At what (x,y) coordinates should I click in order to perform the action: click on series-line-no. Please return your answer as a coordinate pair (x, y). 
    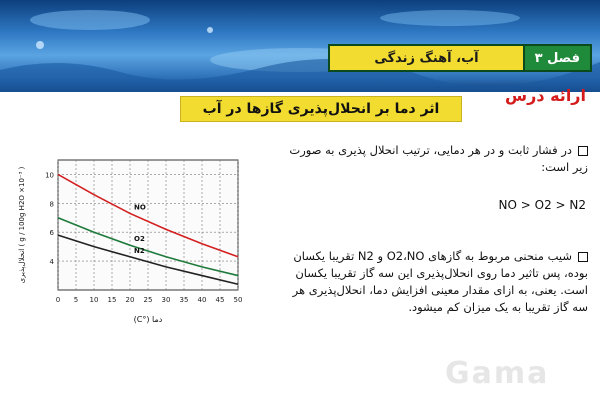
    Looking at the image, I should click on (148, 215).